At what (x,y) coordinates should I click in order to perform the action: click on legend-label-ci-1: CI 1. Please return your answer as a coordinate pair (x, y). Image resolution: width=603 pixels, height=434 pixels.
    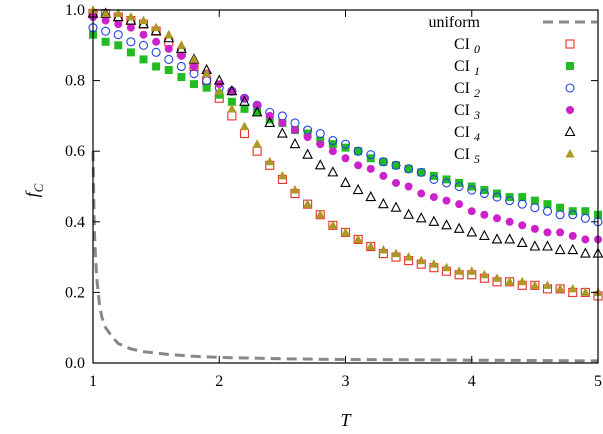
    Looking at the image, I should click on (467, 68).